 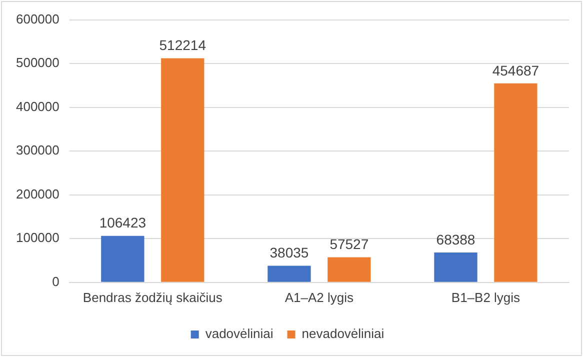 What do you see at coordinates (122, 222) in the screenshot?
I see `data-label: 106423` at bounding box center [122, 222].